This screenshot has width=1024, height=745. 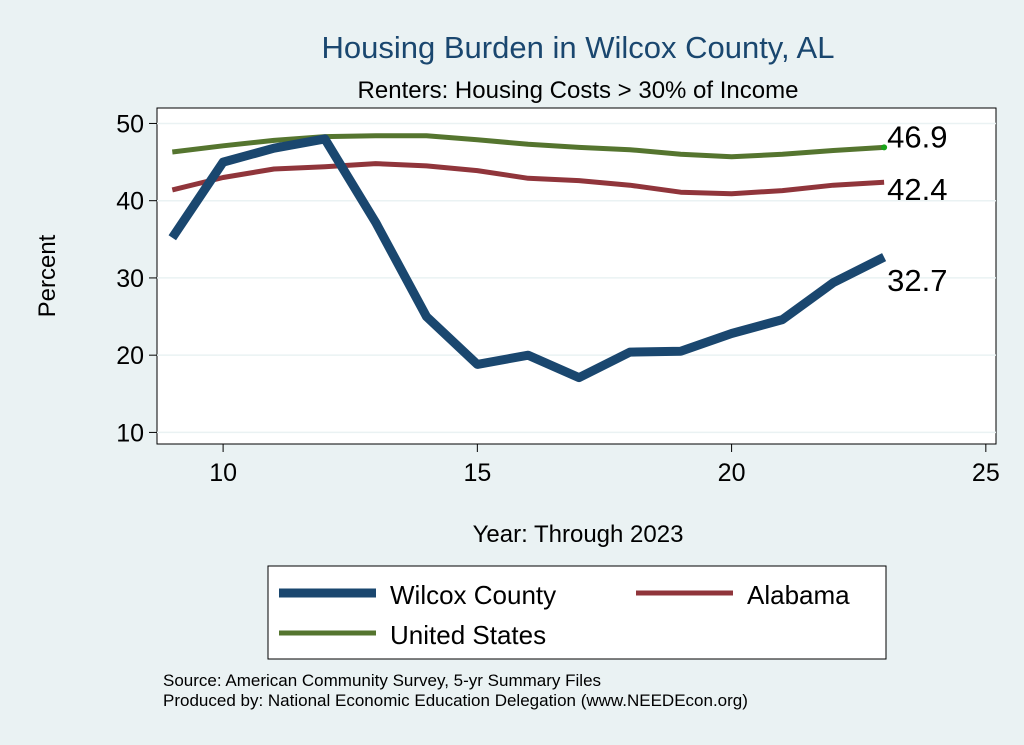 I want to click on end-labels: 32.7 42.4 46.9, so click(x=917, y=208).